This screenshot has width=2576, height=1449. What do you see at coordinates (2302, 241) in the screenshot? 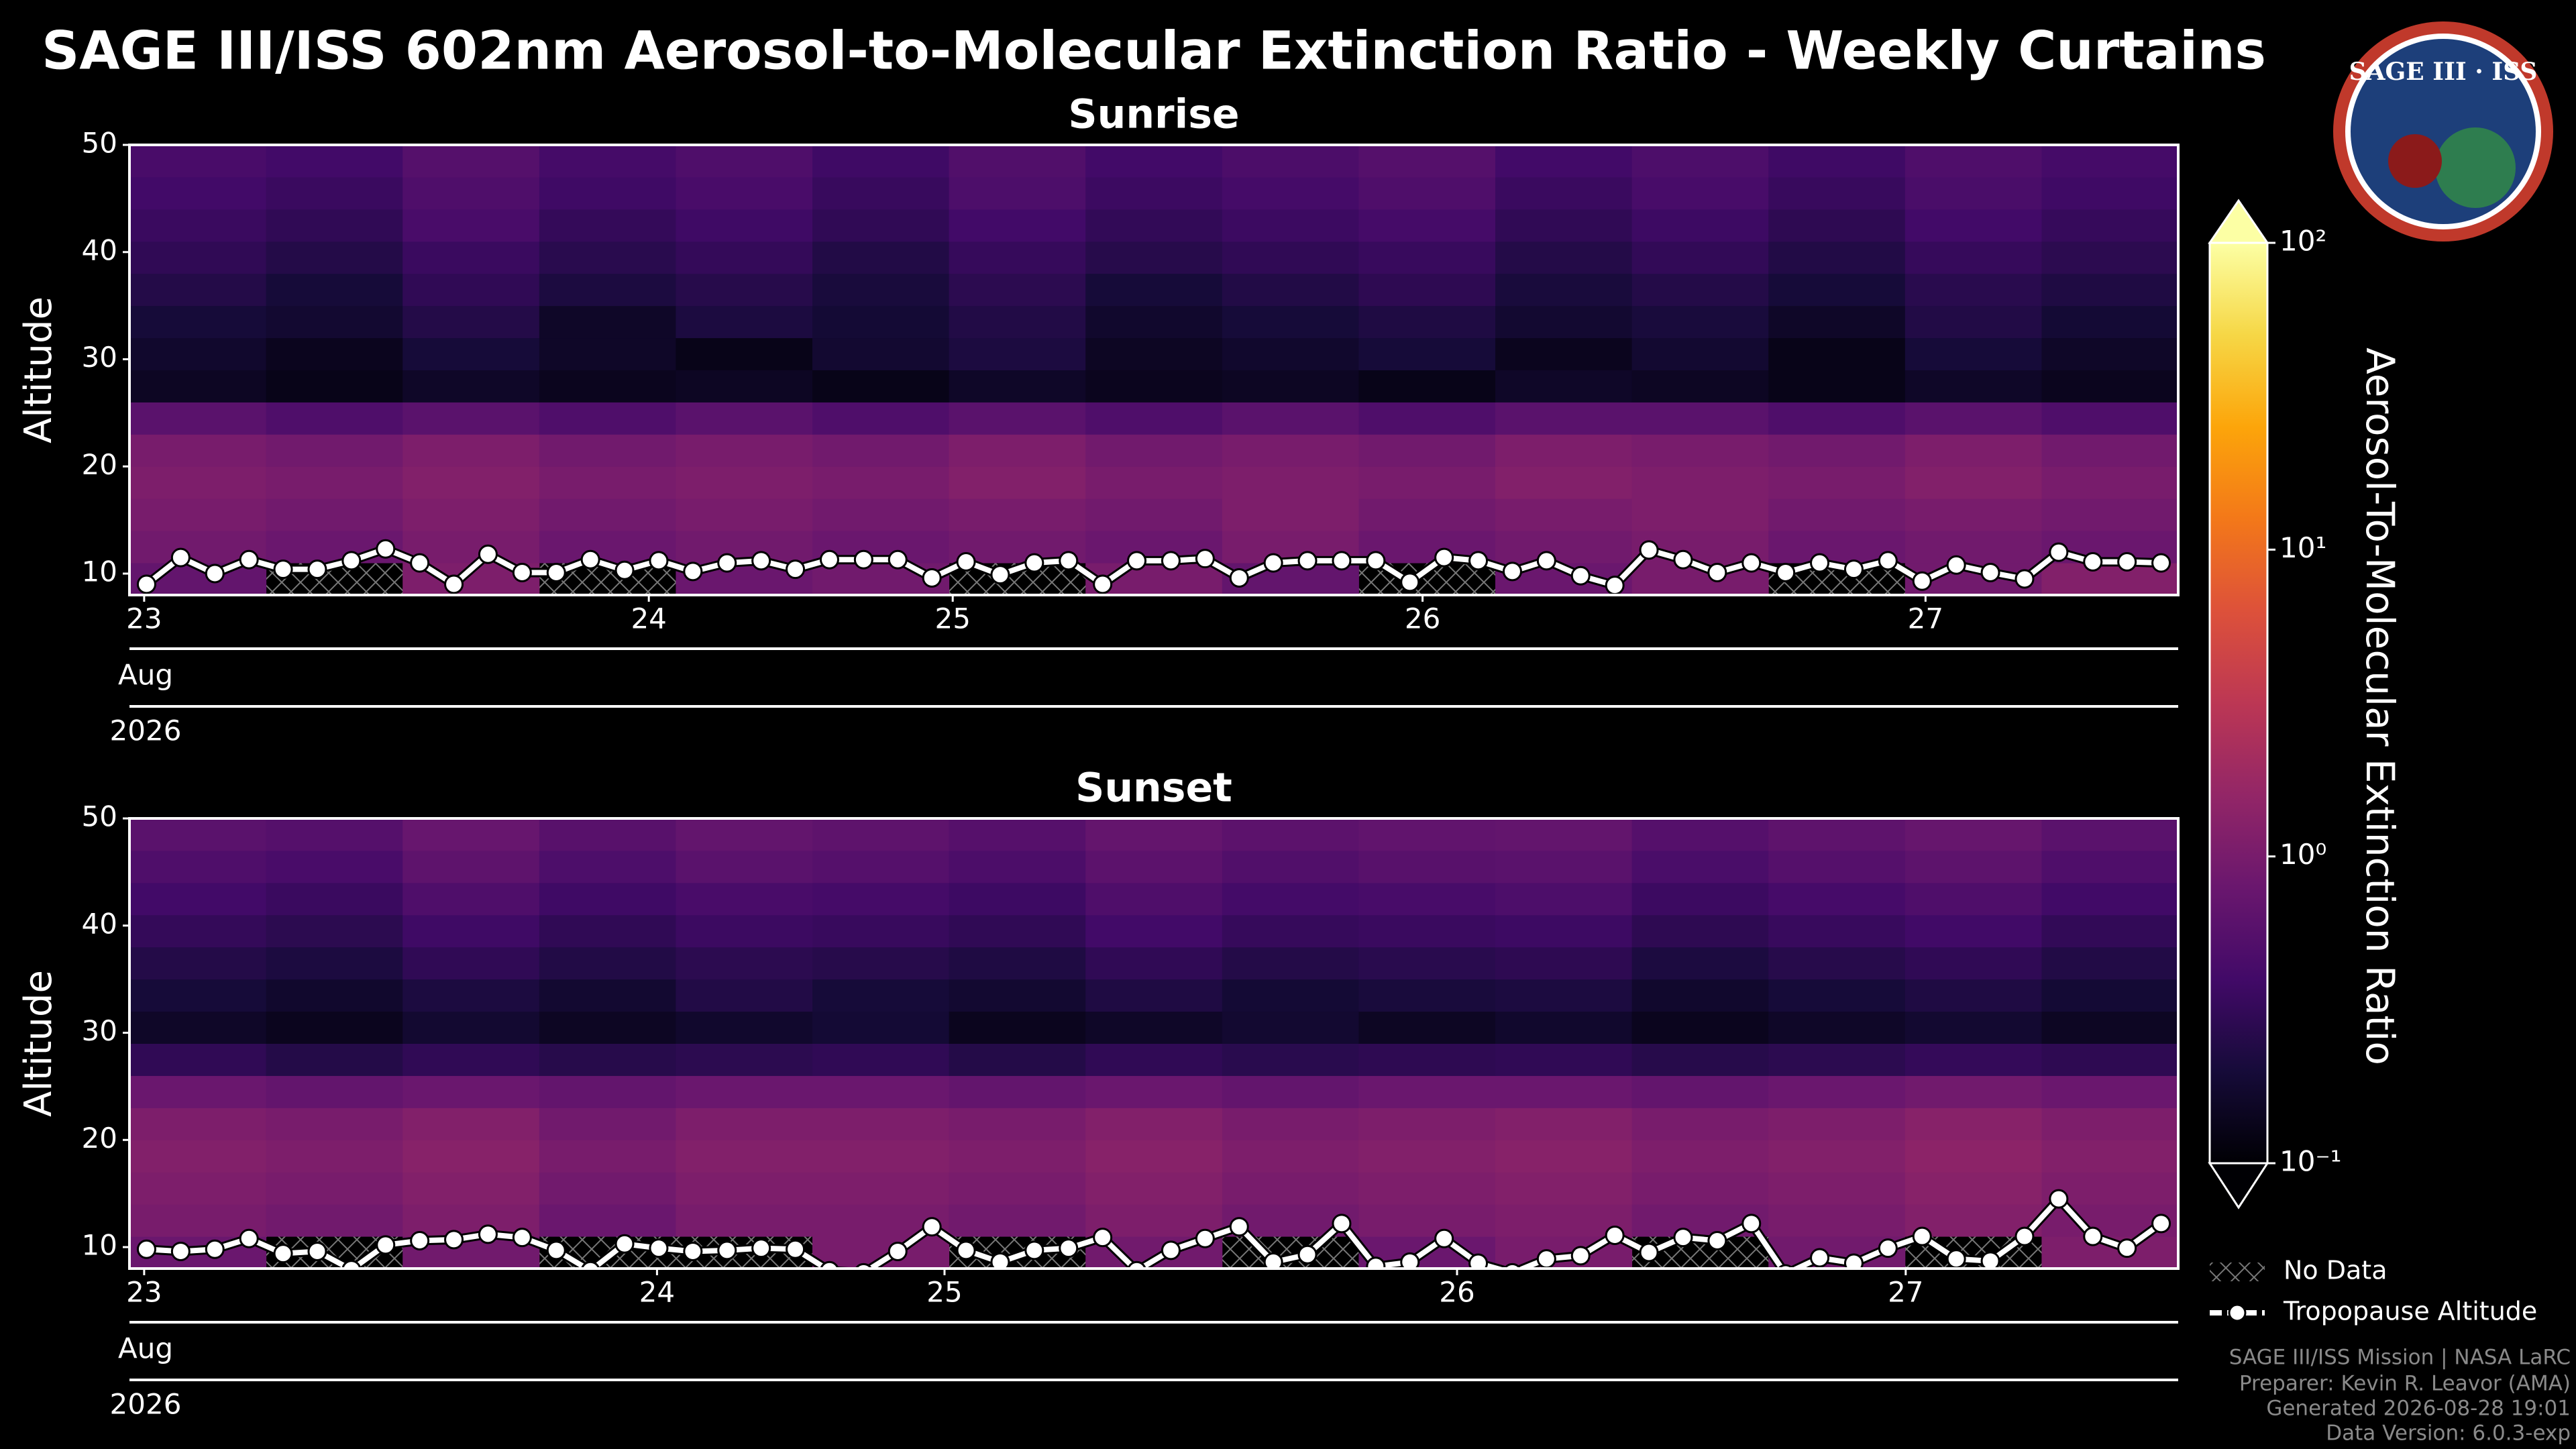
I see `colorbar-tick-label: 10²` at bounding box center [2302, 241].